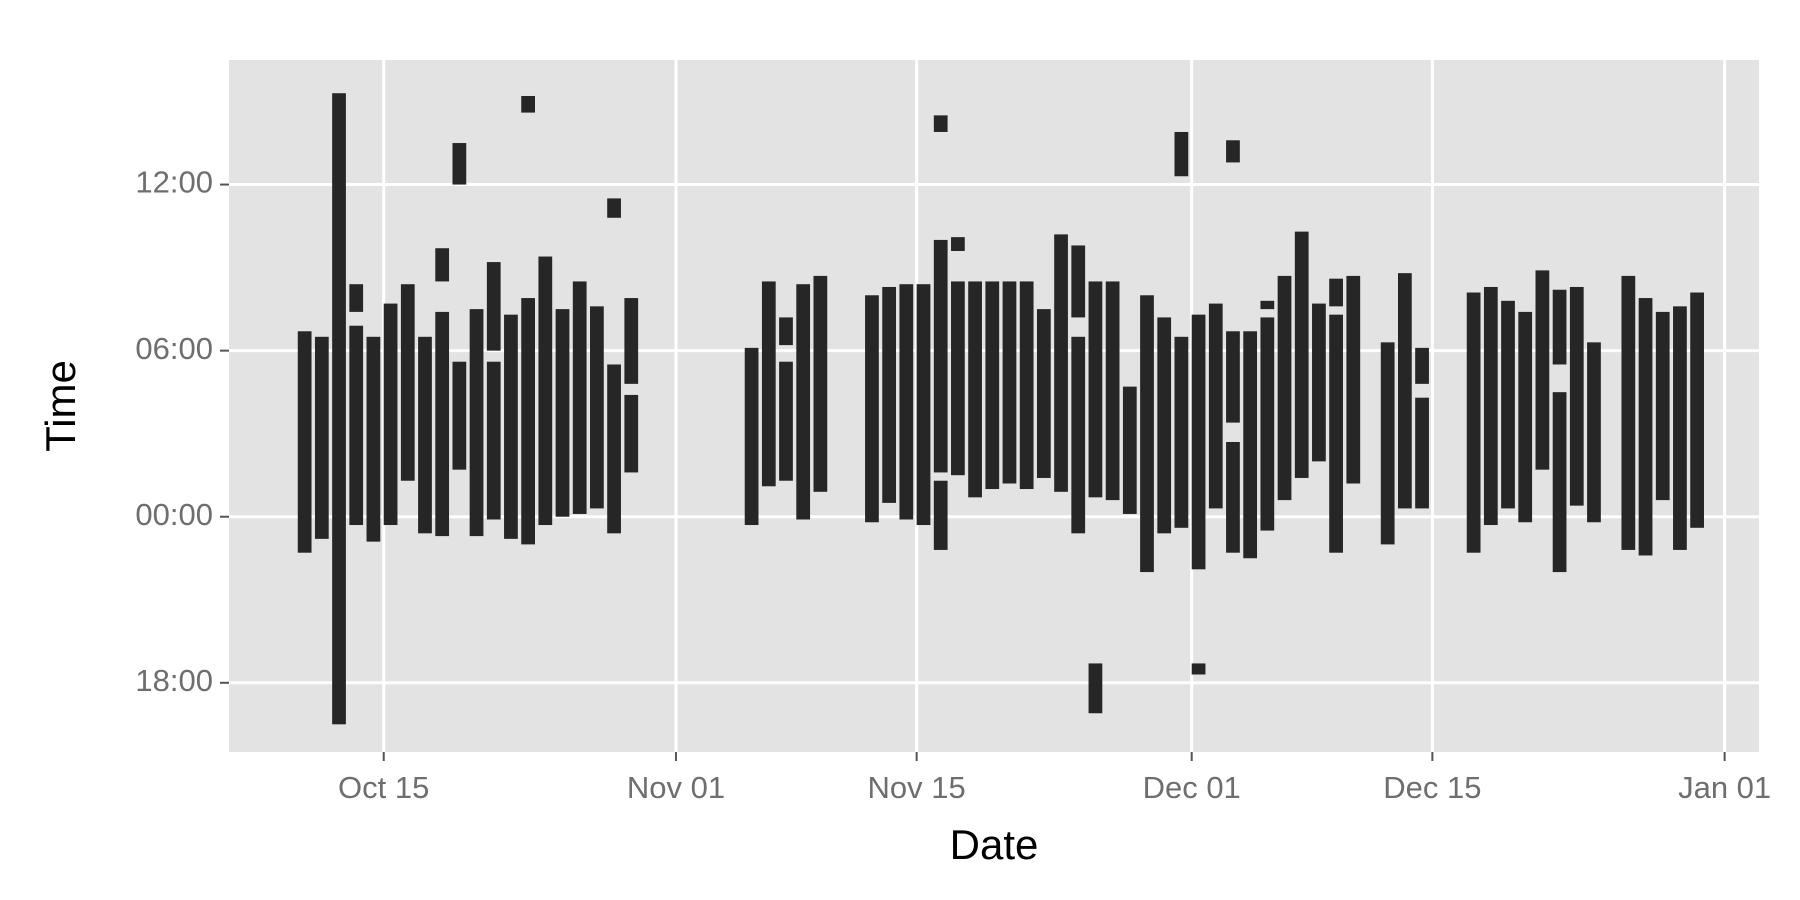 The width and height of the screenshot is (1800, 900). What do you see at coordinates (1724, 787) in the screenshot?
I see `x-tick-label: Jan 01` at bounding box center [1724, 787].